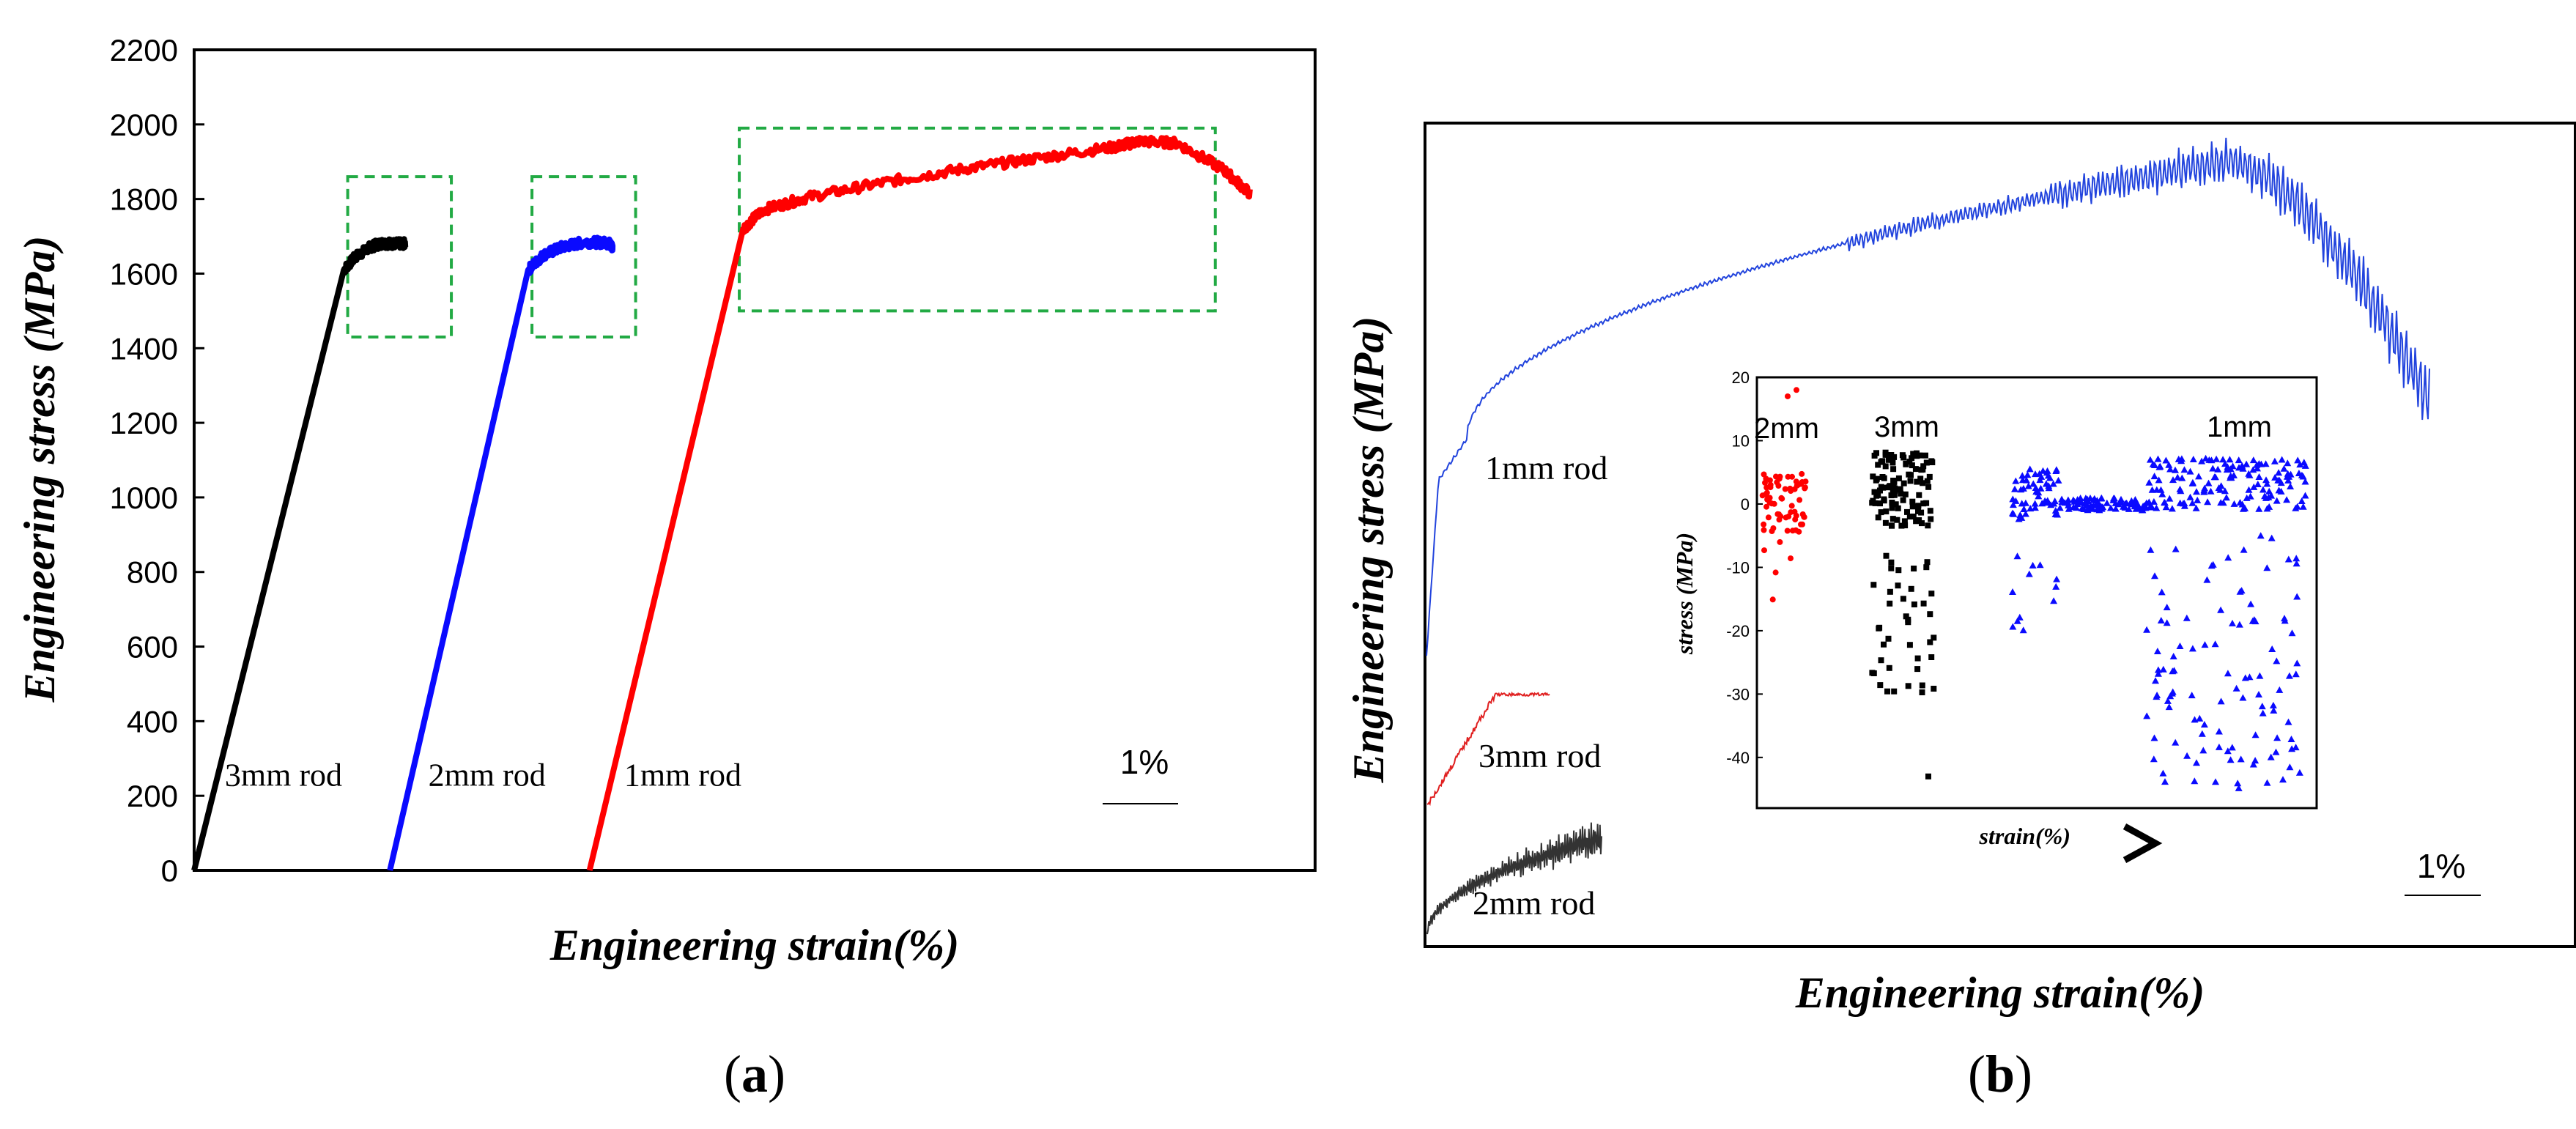  I want to click on inset-y-tick-label: -30, so click(1738, 694).